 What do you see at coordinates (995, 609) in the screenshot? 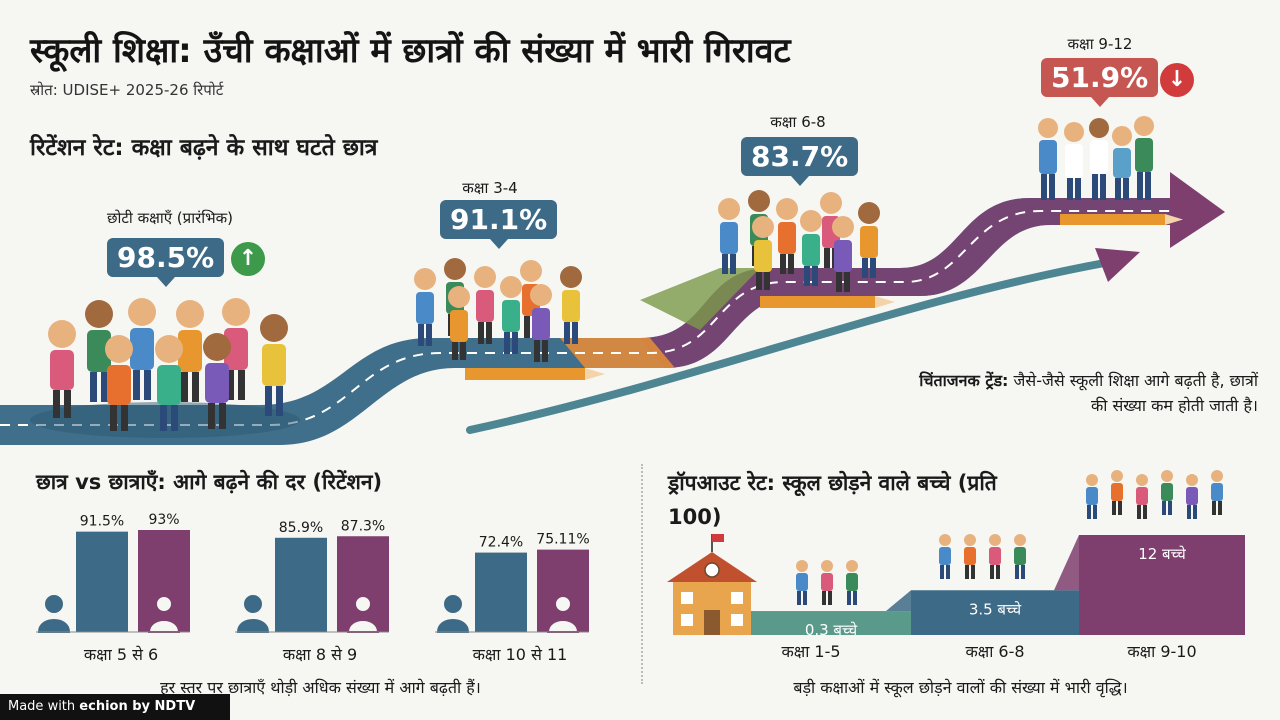
I see `dropout-value-label: 3.5 बच्चे` at bounding box center [995, 609].